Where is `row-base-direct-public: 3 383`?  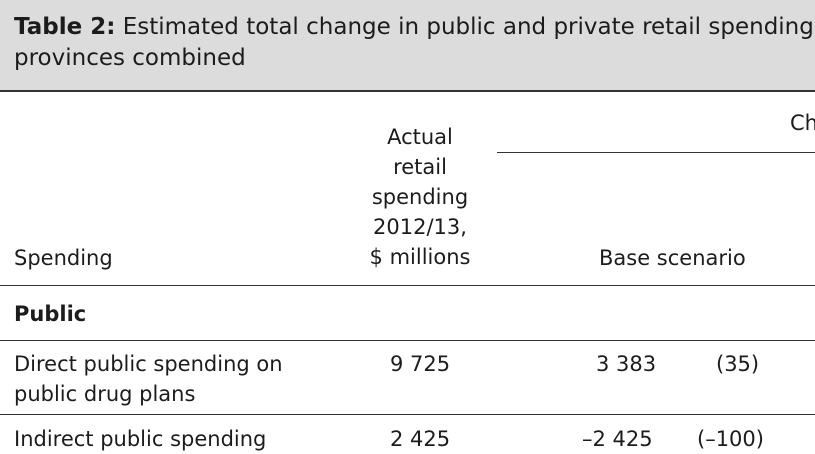
row-base-direct-public: 3 383 is located at coordinates (626, 364).